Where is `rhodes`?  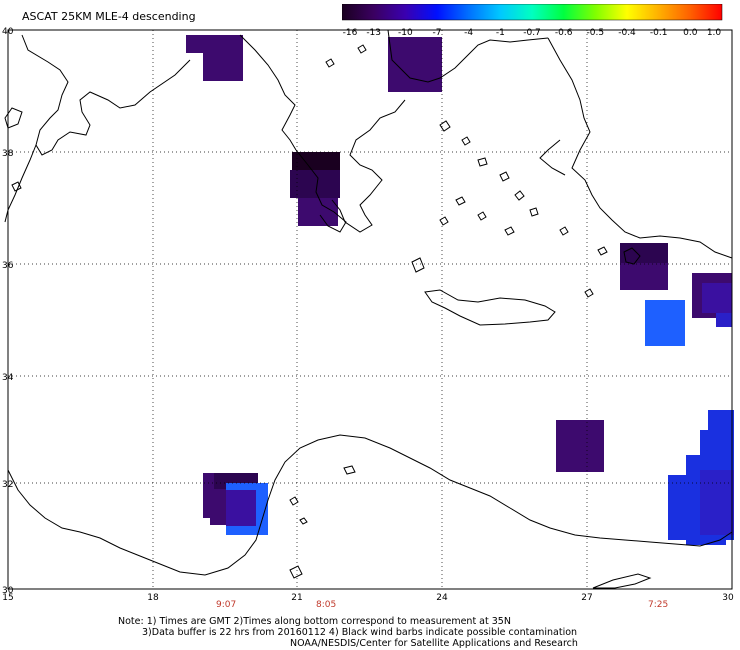
rhodes is located at coordinates (632, 256).